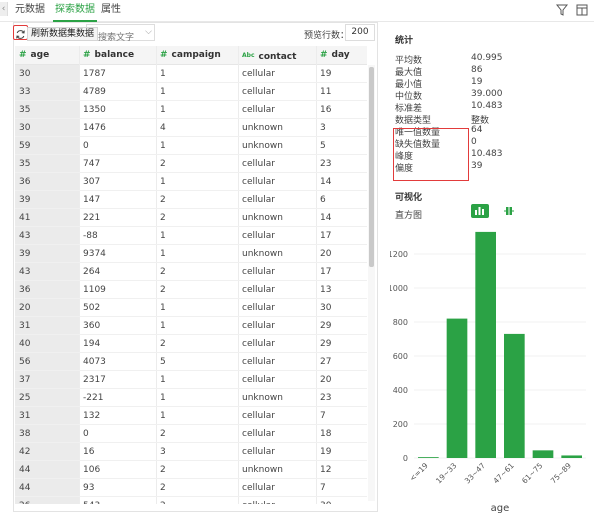  What do you see at coordinates (191, 434) in the screenshot?
I see `table-row: 38 0 2 cellular 18` at bounding box center [191, 434].